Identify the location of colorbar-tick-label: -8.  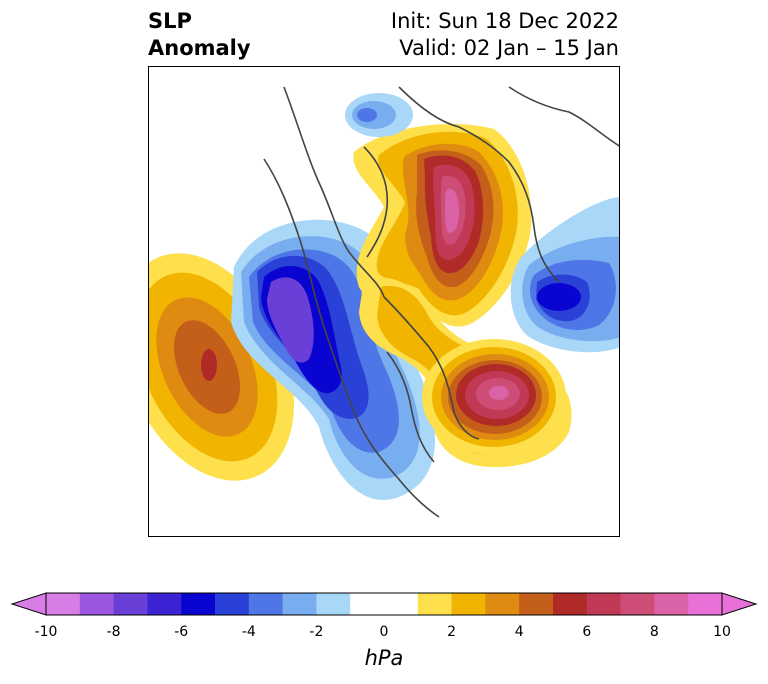
(113, 632).